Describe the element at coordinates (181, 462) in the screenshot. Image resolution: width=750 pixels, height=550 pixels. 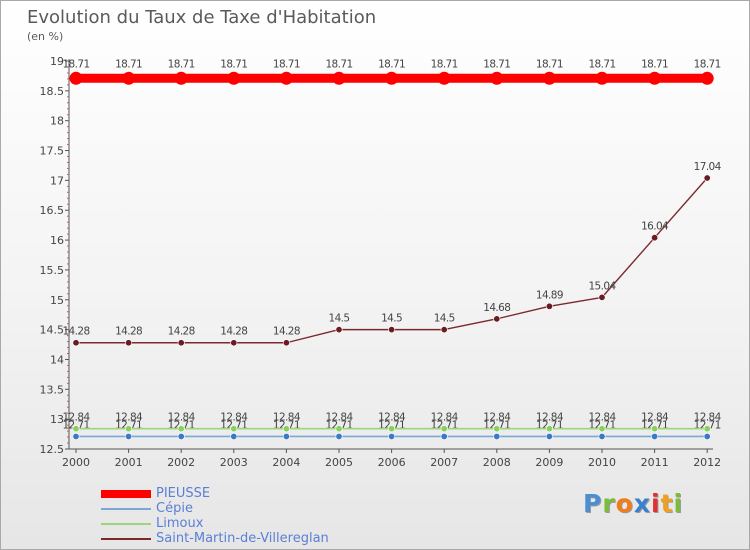
I see `x-tick-label: 2002` at that location.